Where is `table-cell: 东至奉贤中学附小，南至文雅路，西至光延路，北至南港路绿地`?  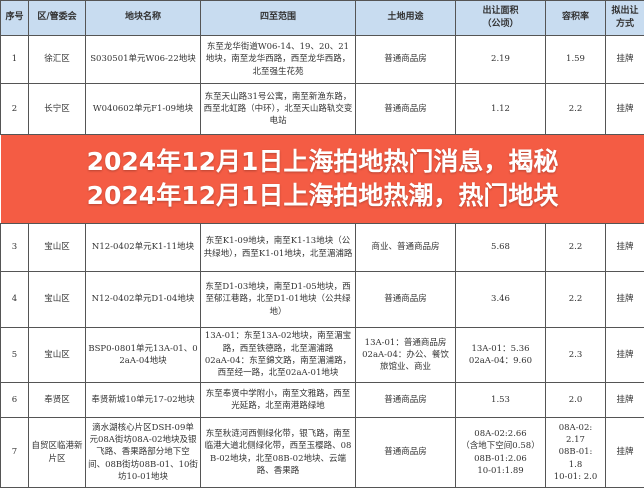
table-cell: 东至奉贤中学附小，南至文雅路，西至光延路，北至南港路绿地 is located at coordinates (278, 400).